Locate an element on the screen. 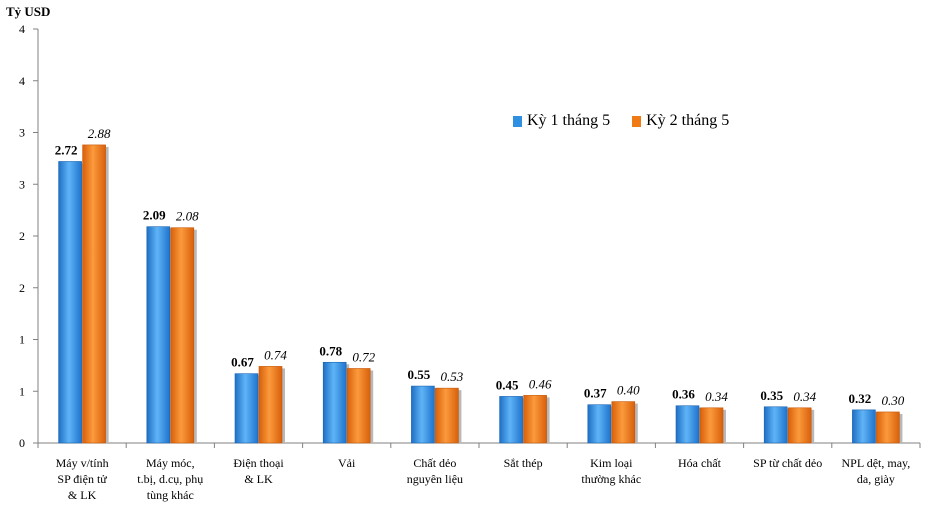 The image size is (929, 505). x-tick-label: Điện thoại & LK is located at coordinates (258, 471).